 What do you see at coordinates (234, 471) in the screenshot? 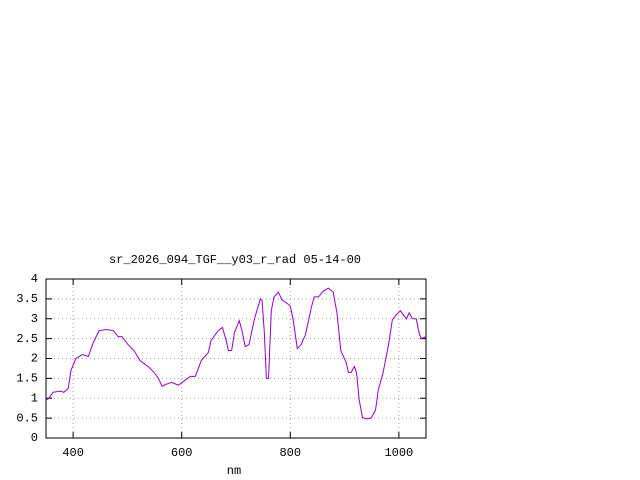
I see `x-axis-label: nm` at bounding box center [234, 471].